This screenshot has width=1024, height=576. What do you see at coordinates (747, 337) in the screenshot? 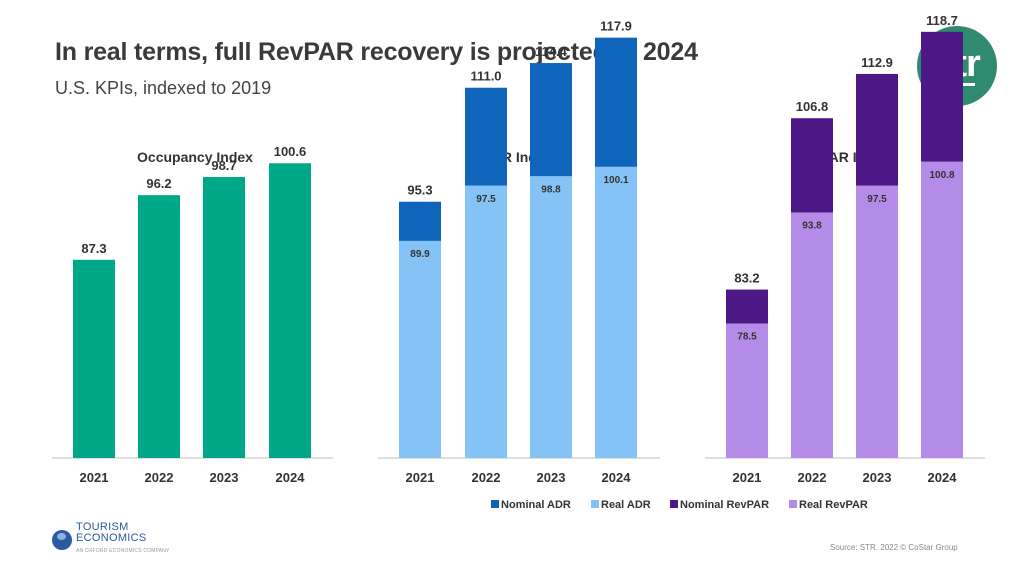
I see `real-revpar-label-2021: 78.5` at bounding box center [747, 337].